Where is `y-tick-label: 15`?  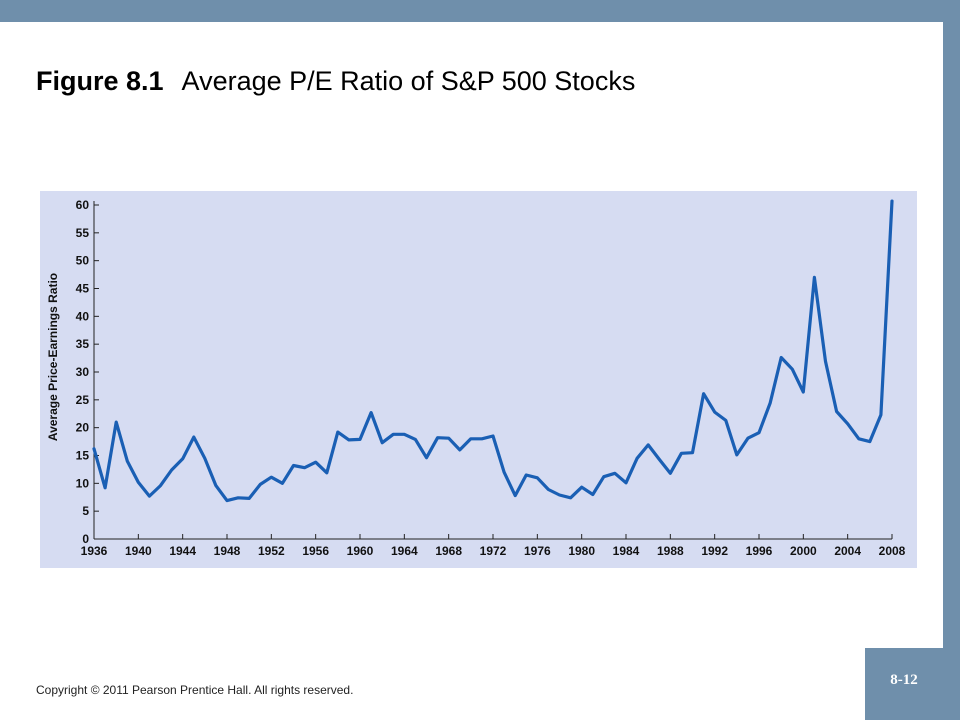 y-tick-label: 15 is located at coordinates (83, 456).